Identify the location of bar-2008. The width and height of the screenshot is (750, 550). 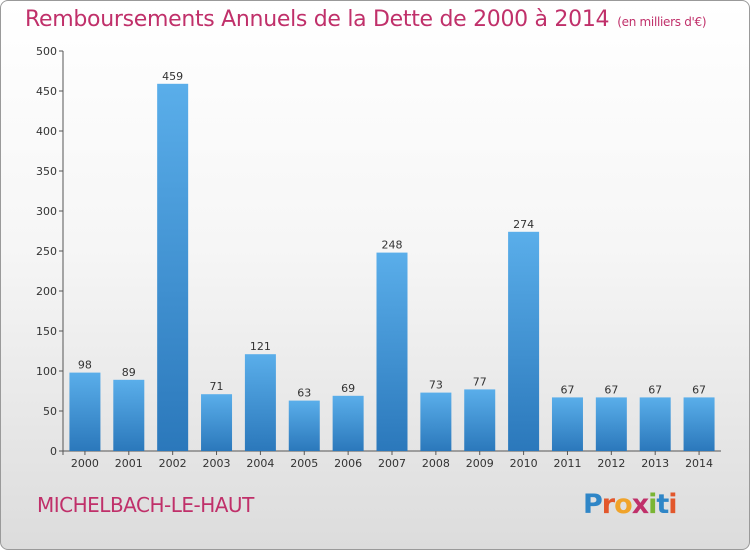
(436, 421).